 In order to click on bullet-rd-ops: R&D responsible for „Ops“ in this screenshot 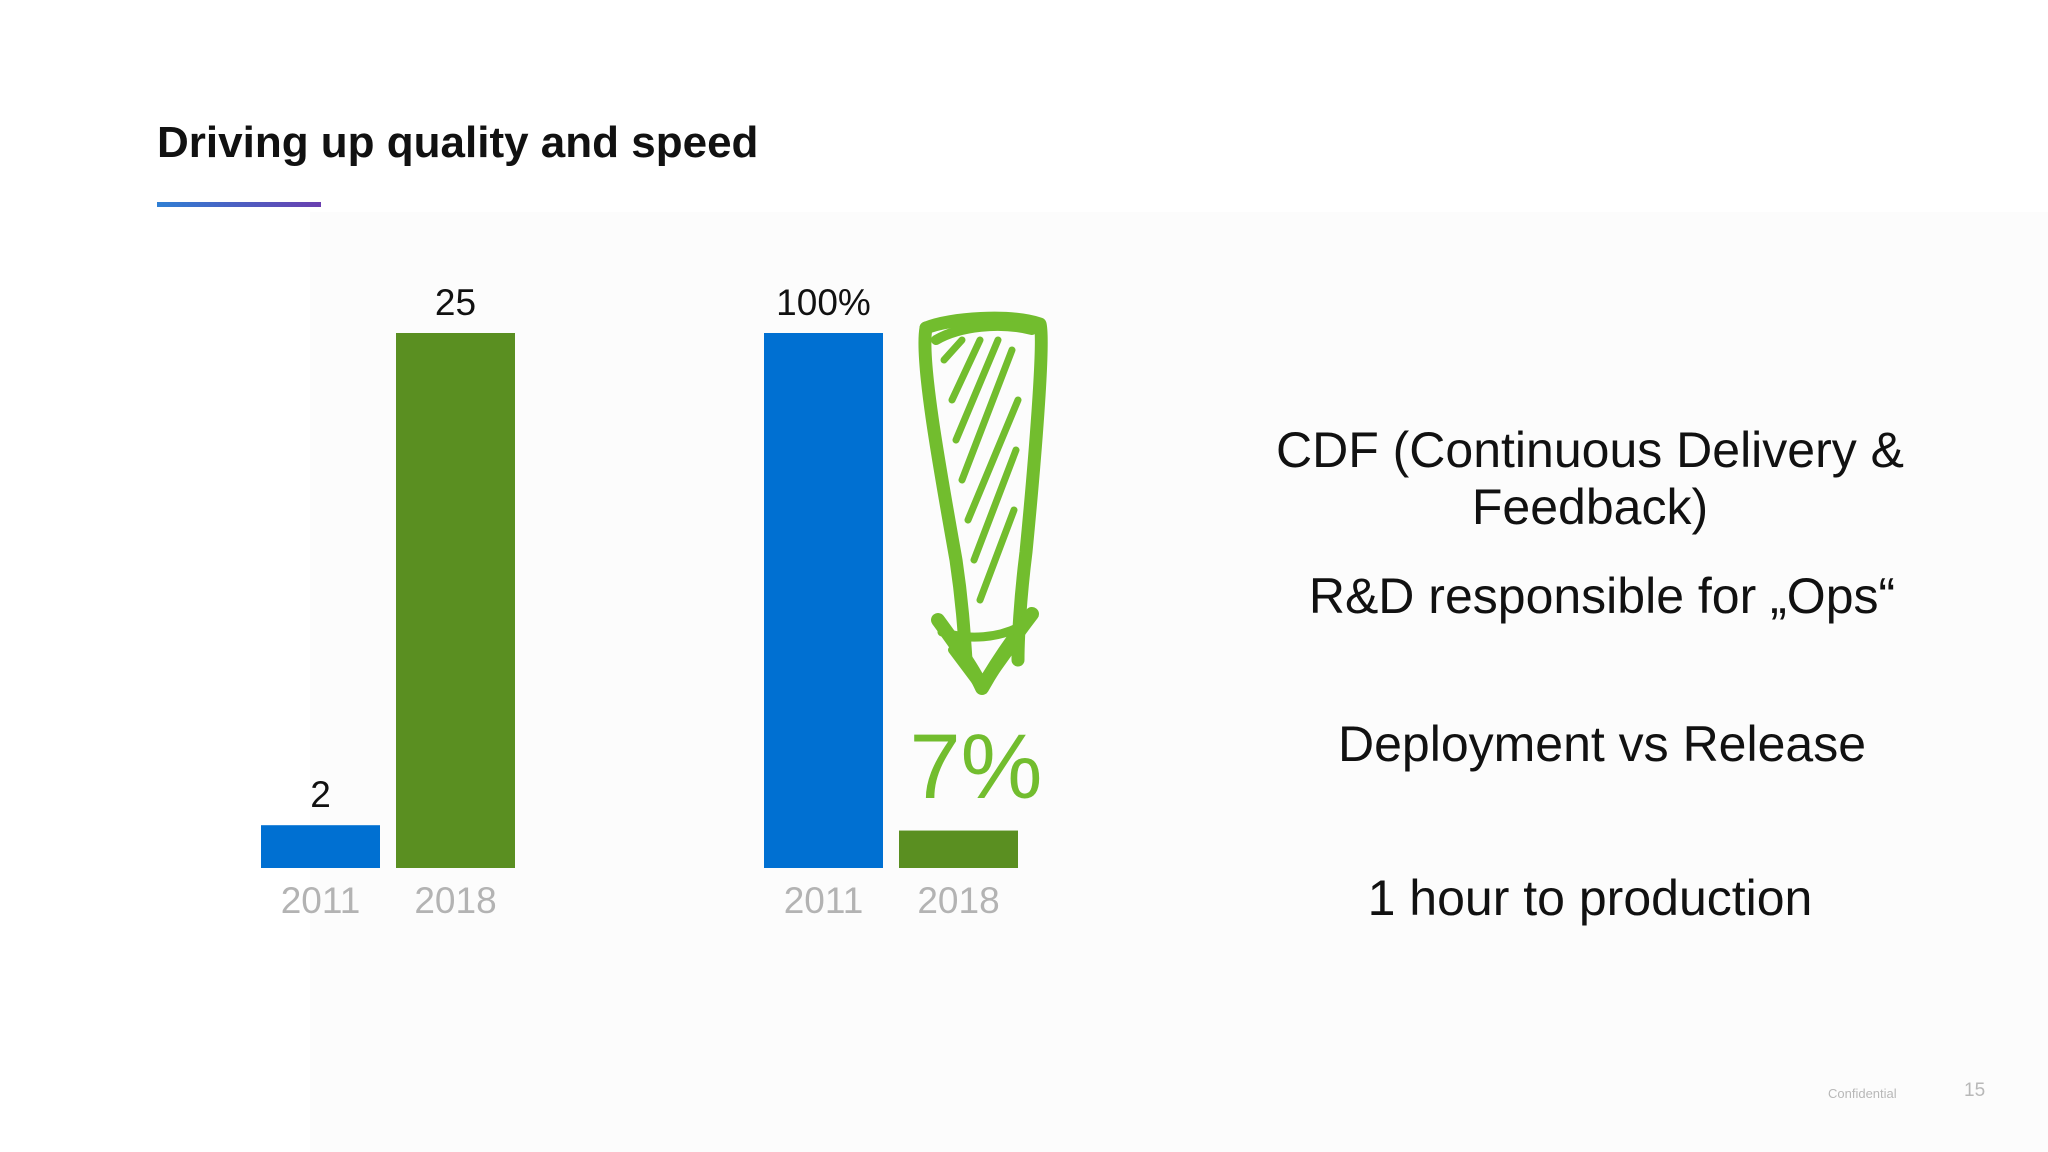, I will do `click(1602, 596)`.